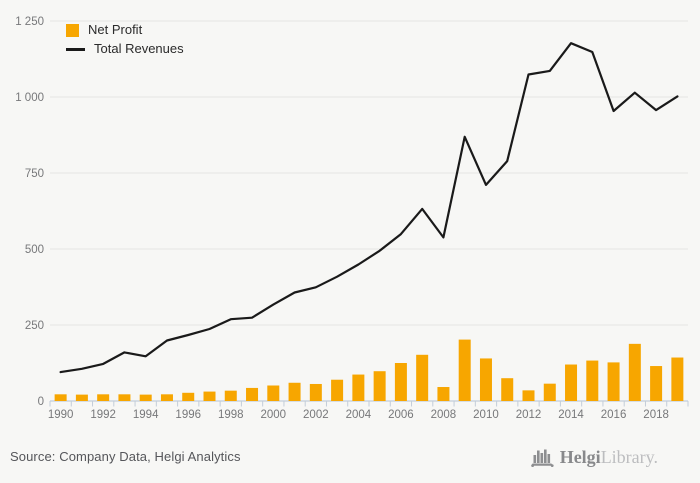 The width and height of the screenshot is (700, 483). I want to click on bar-net-profit-1993, so click(124, 397).